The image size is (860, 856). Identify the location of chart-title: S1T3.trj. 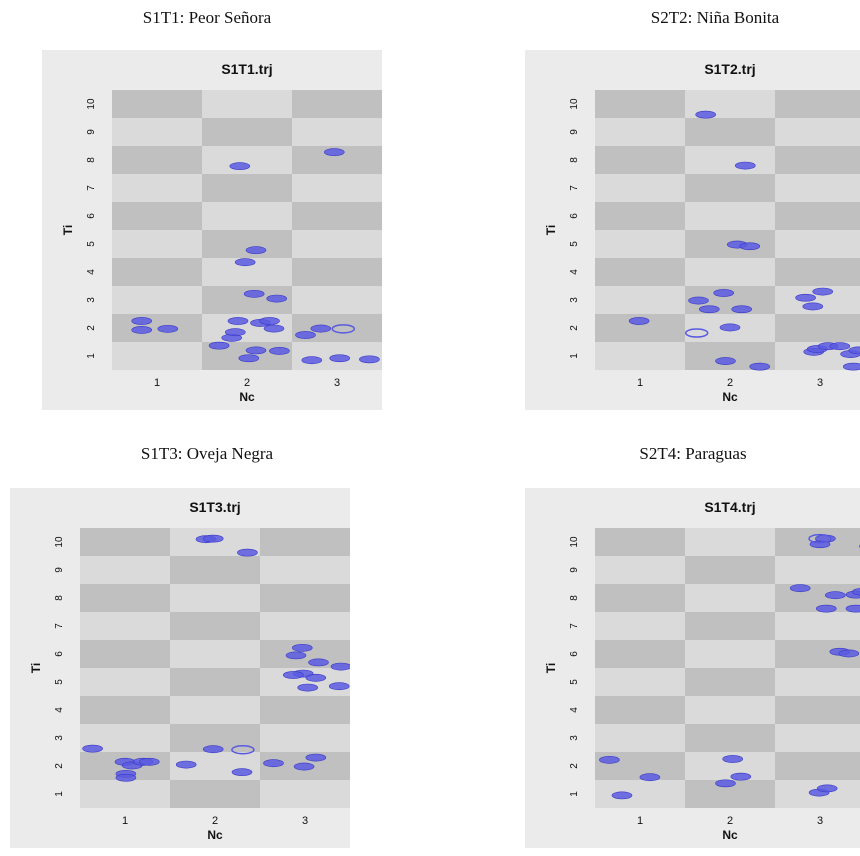
(214, 507).